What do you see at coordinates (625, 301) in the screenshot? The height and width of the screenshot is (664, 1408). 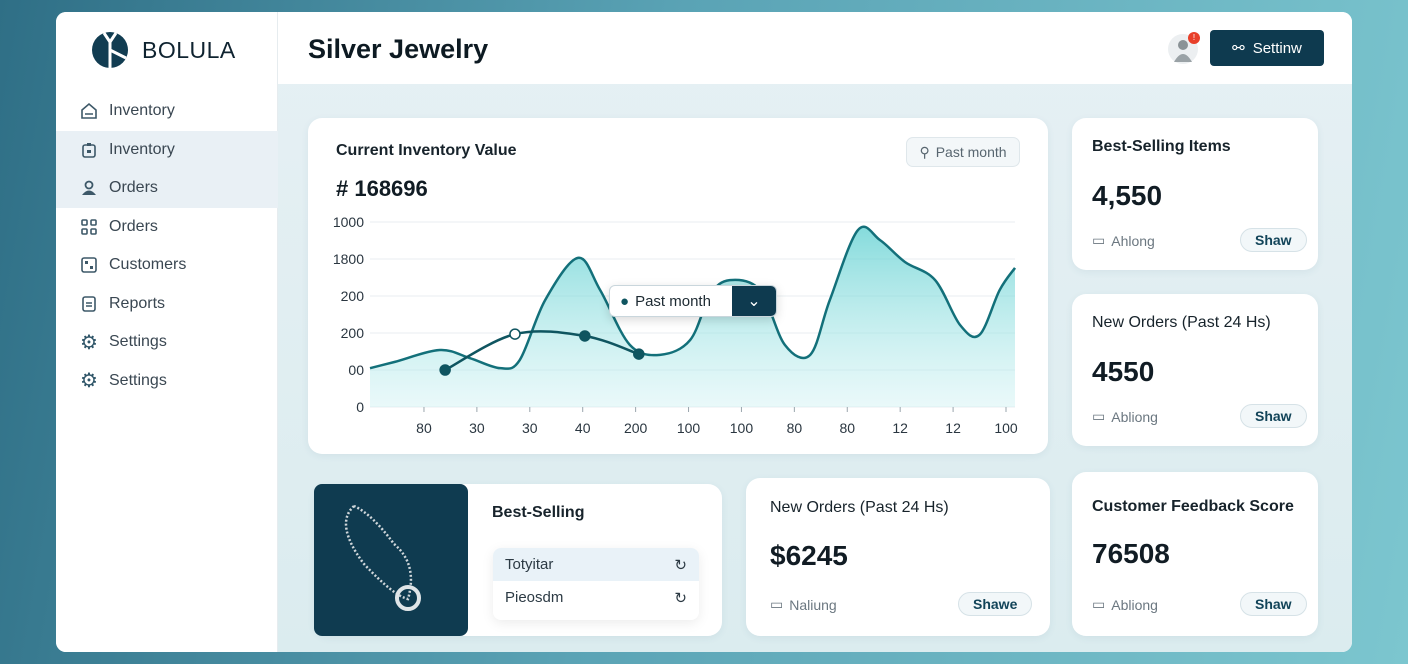 I see `tag-icon: ●` at bounding box center [625, 301].